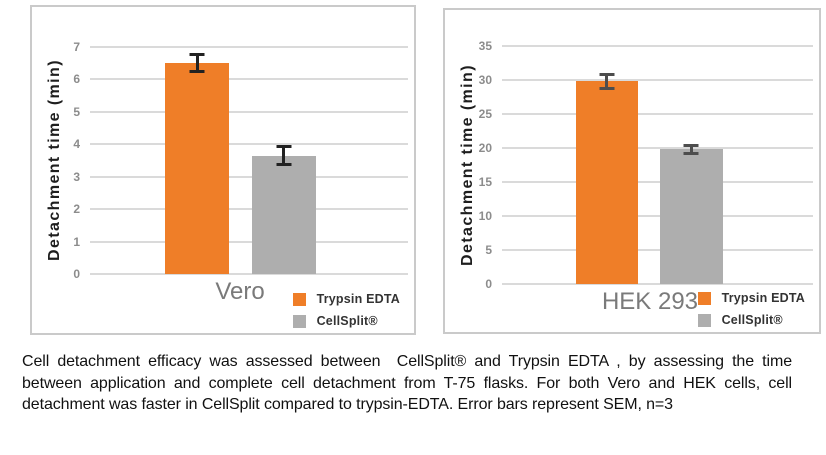  Describe the element at coordinates (650, 301) in the screenshot. I see `category-label-hek293: HEK 293` at that location.